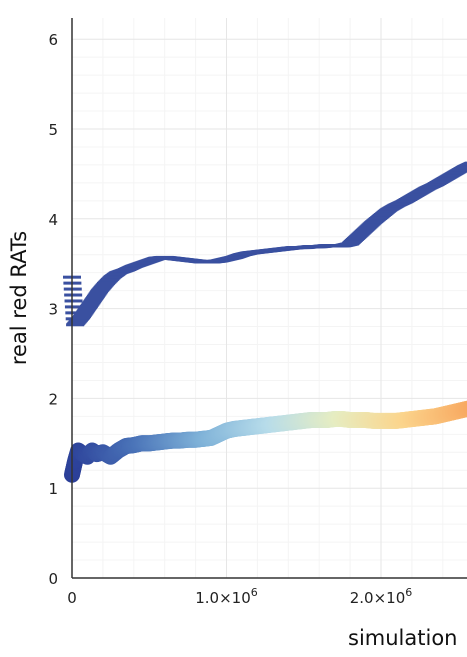 The image size is (467, 657). I want to click on y-axis-title: real red RATs, so click(19, 298).